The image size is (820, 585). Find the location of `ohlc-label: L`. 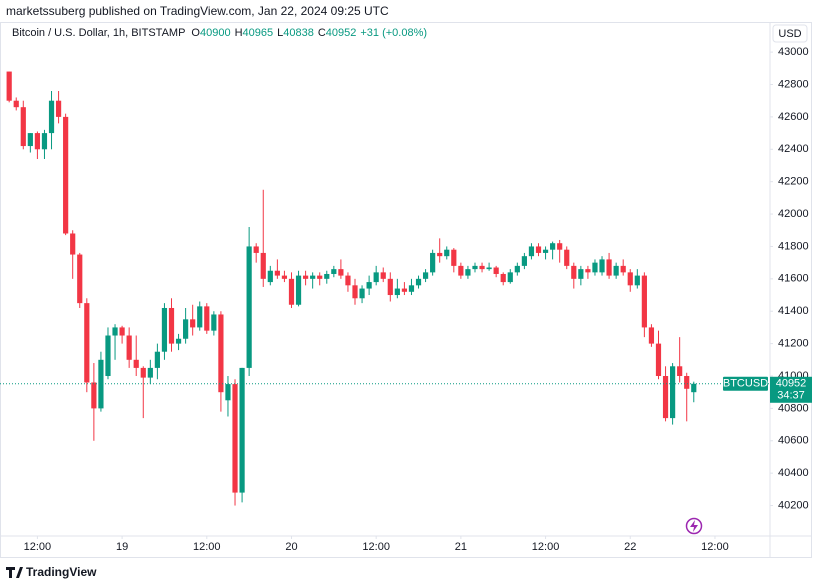

ohlc-label: L is located at coordinates (280, 33).